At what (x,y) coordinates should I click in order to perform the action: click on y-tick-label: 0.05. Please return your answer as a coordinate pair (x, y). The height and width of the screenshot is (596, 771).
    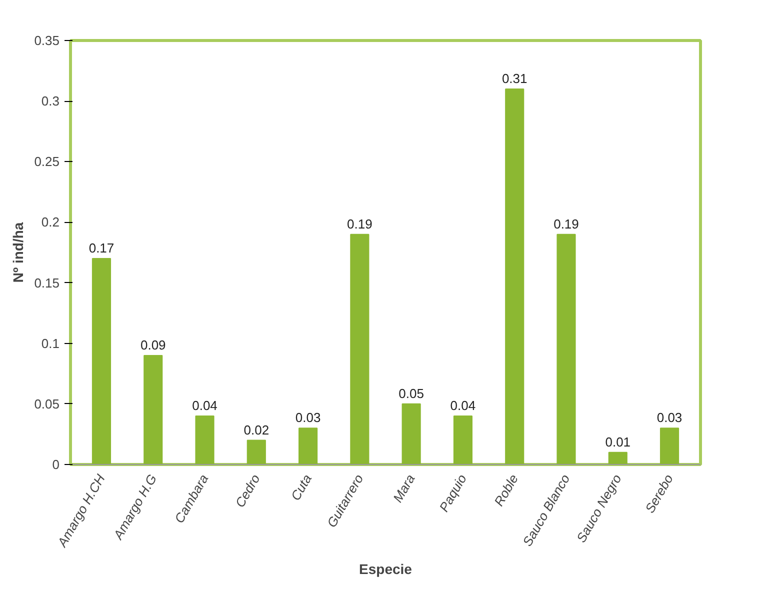
    Looking at the image, I should click on (47, 404).